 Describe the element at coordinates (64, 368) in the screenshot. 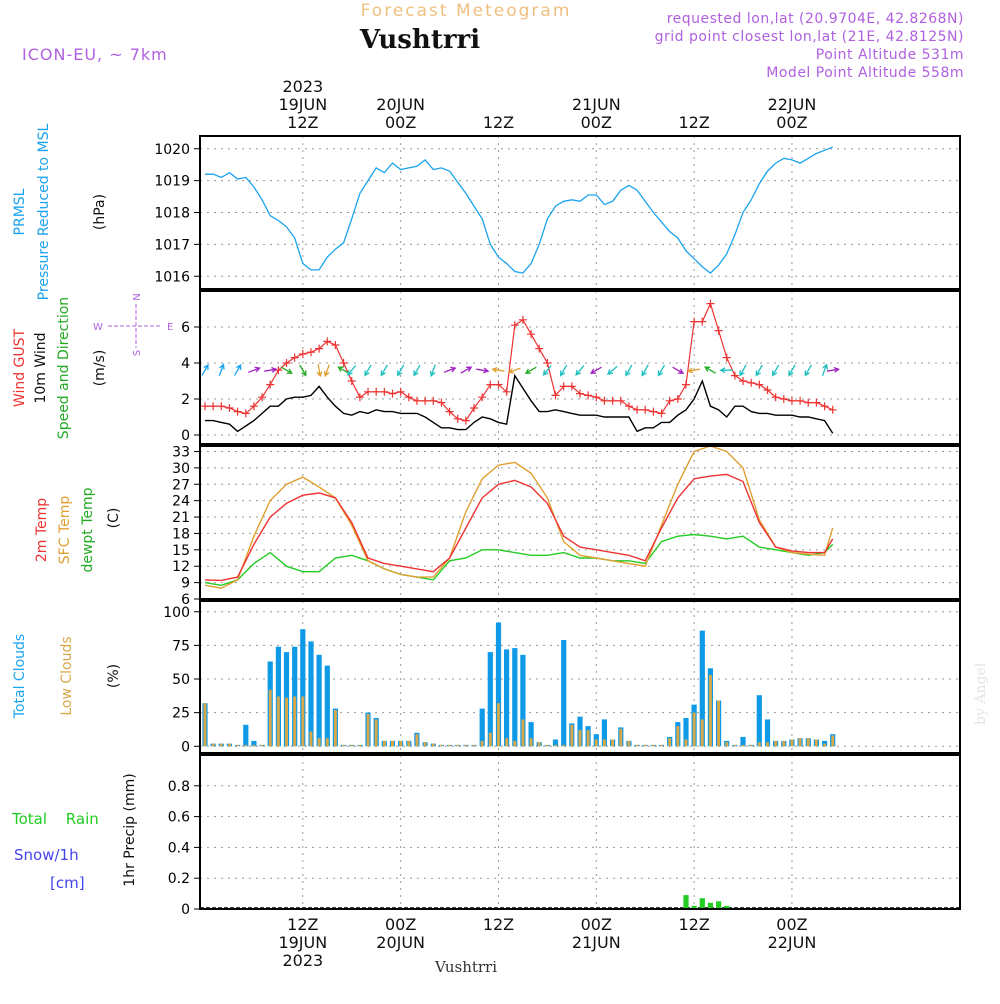

I see `wind-label-dir: Speed and Direction` at that location.